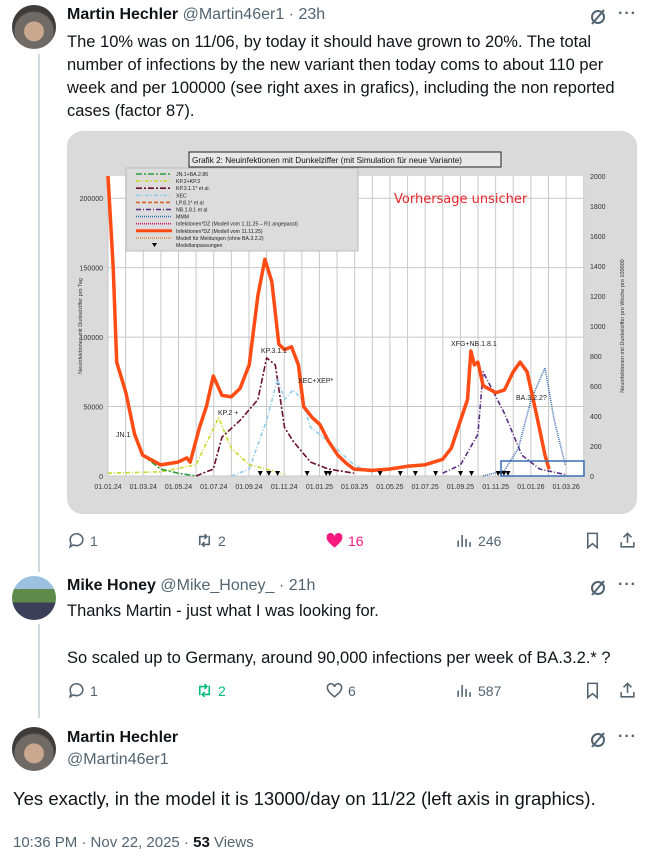 This screenshot has height=862, width=654. Describe the element at coordinates (231, 842) in the screenshot. I see `views-label: Views` at that location.